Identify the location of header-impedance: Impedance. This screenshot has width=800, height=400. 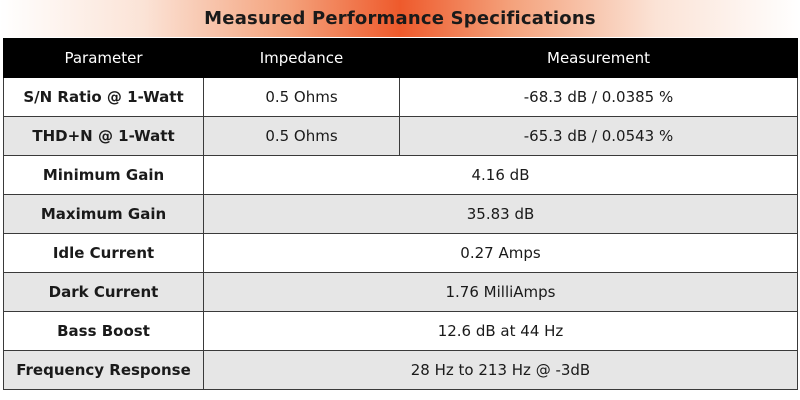
(301, 58).